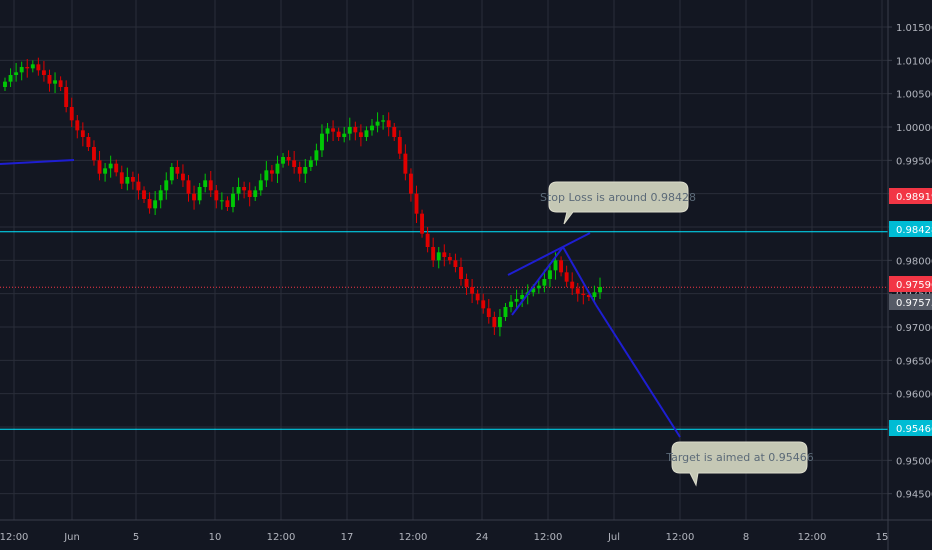 The image size is (932, 550). I want to click on price-tag: 0.97596, so click(910, 284).